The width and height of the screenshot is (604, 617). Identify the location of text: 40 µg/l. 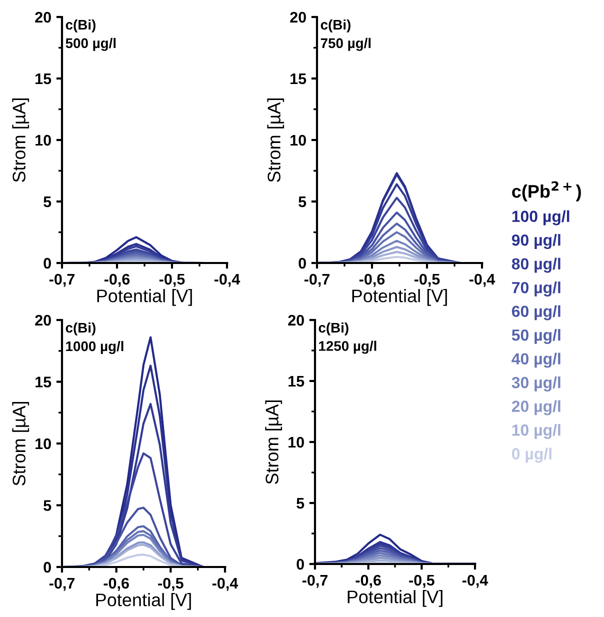
(536, 360).